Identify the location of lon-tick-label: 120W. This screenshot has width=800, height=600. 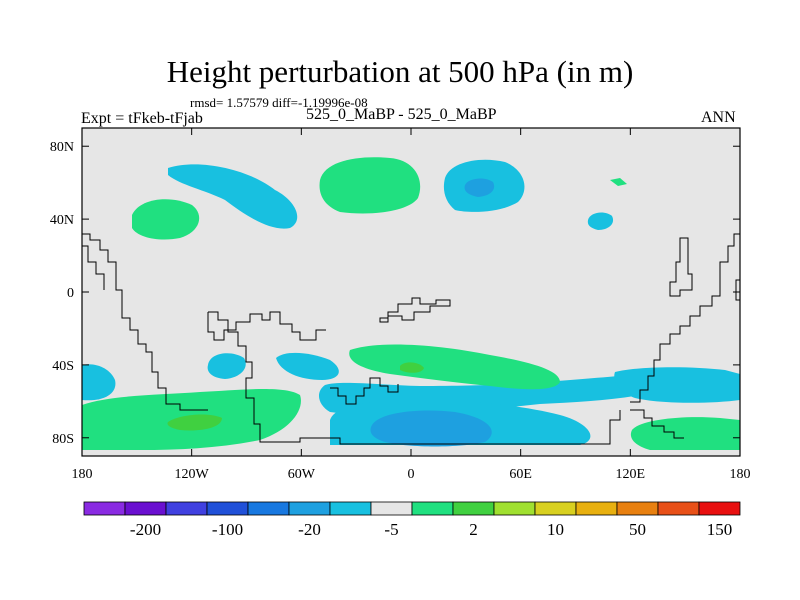
(192, 474).